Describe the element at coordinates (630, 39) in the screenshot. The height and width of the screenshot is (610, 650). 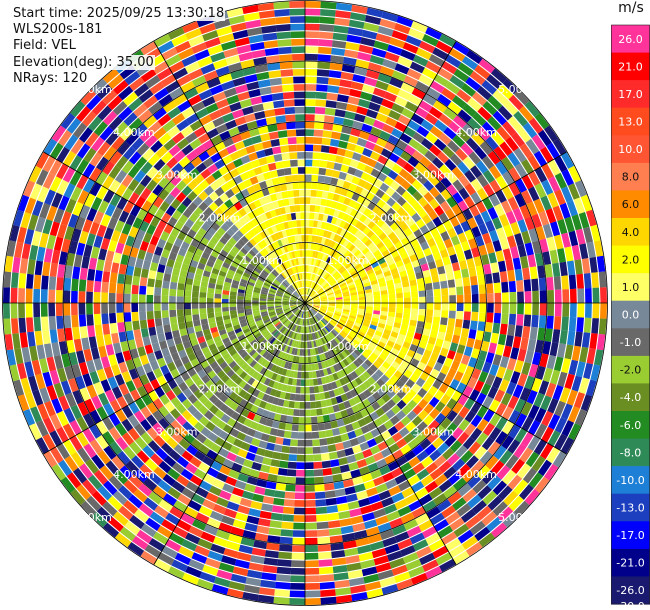
I see `colorbar-tick-label: 26.0` at that location.